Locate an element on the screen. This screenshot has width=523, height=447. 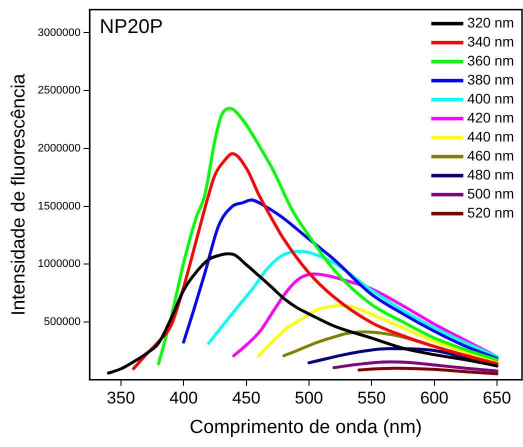
y-tick-label: 3000000 is located at coordinates (59, 32).